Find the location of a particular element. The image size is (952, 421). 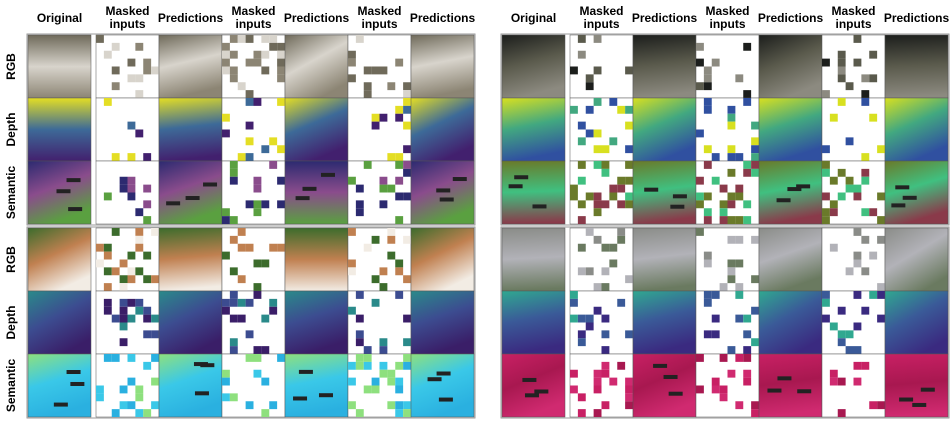

masked-input is located at coordinates (853, 129).